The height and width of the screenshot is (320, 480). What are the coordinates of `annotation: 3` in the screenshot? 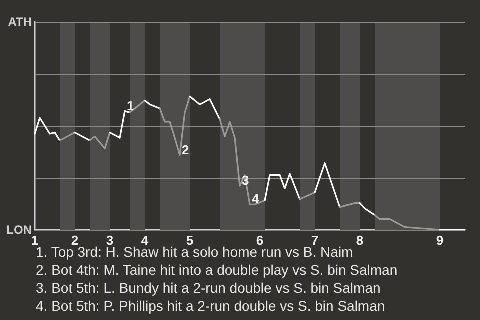 It's located at (246, 180).